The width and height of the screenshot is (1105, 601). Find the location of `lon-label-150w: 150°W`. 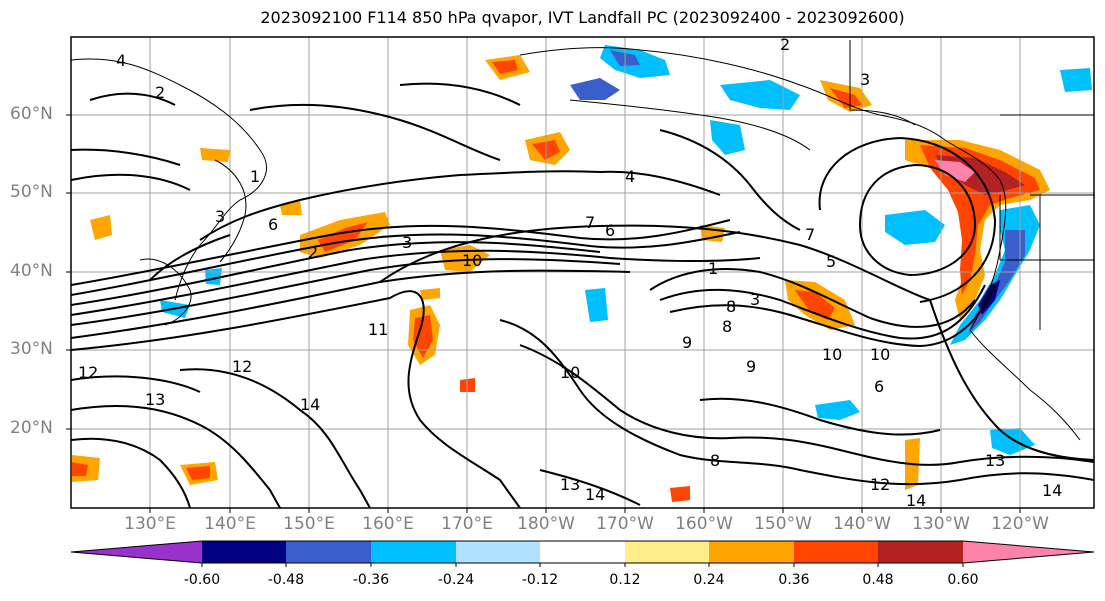

lon-label-150w: 150°W is located at coordinates (783, 524).